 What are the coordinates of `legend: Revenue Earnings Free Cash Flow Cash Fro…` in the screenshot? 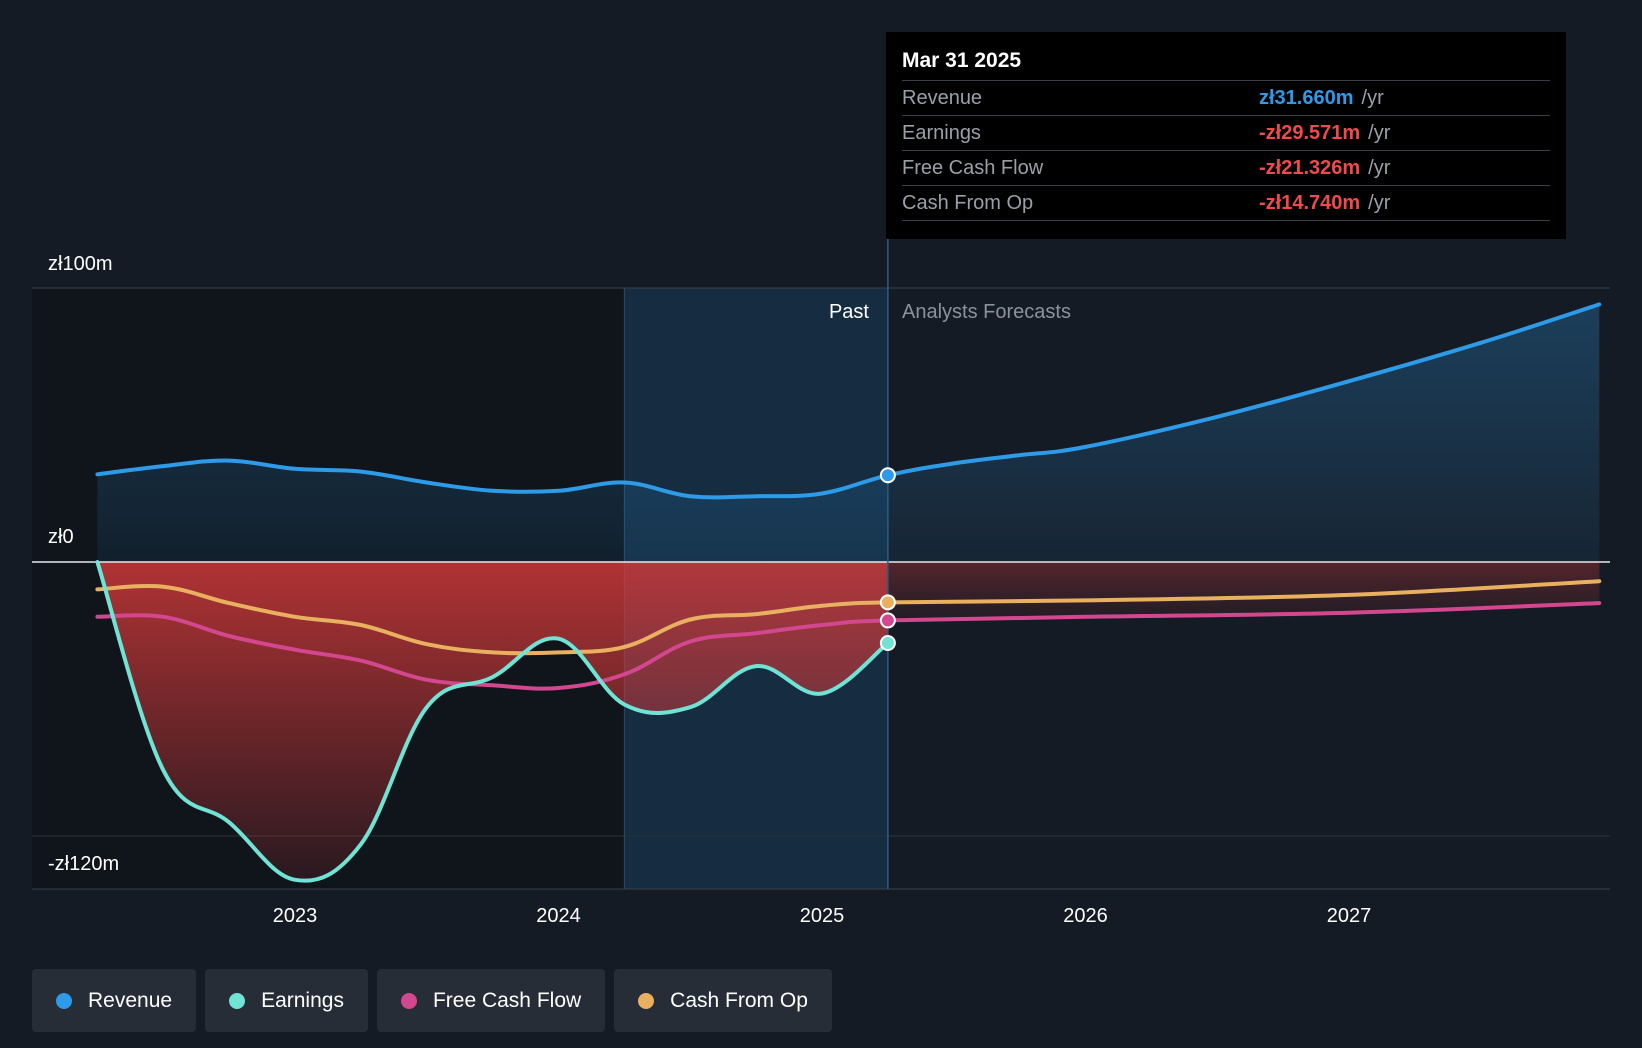 It's located at (432, 1000).